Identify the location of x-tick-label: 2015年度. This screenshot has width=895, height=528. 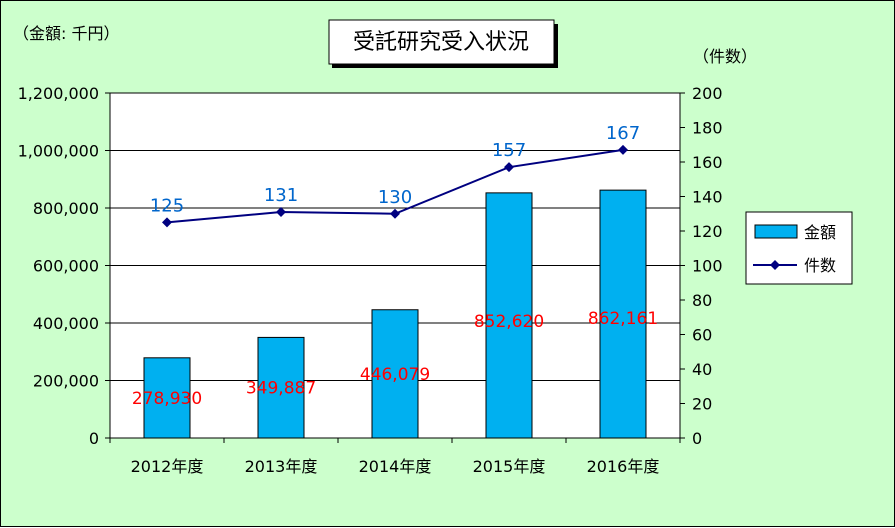
(509, 466).